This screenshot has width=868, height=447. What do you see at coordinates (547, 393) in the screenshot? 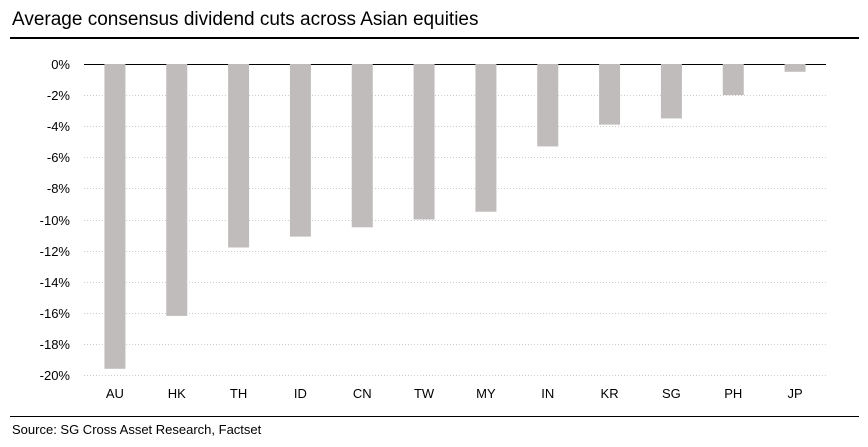
I see `x-tick-label: IN` at bounding box center [547, 393].